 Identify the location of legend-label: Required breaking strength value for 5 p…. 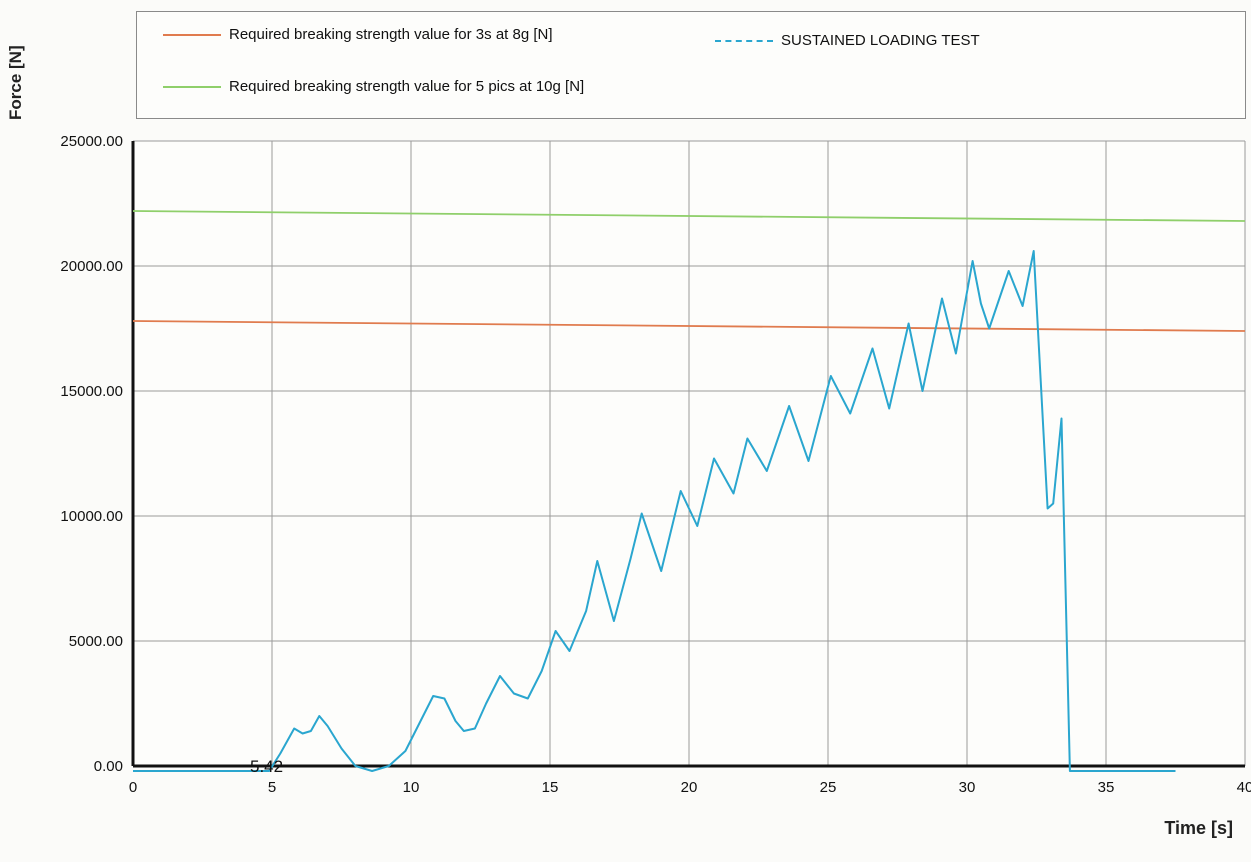
(407, 86).